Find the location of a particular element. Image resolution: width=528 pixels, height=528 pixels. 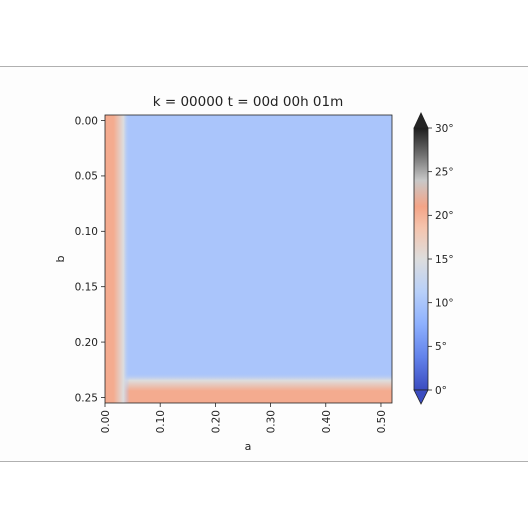

y-axis-label: b is located at coordinates (60, 258).